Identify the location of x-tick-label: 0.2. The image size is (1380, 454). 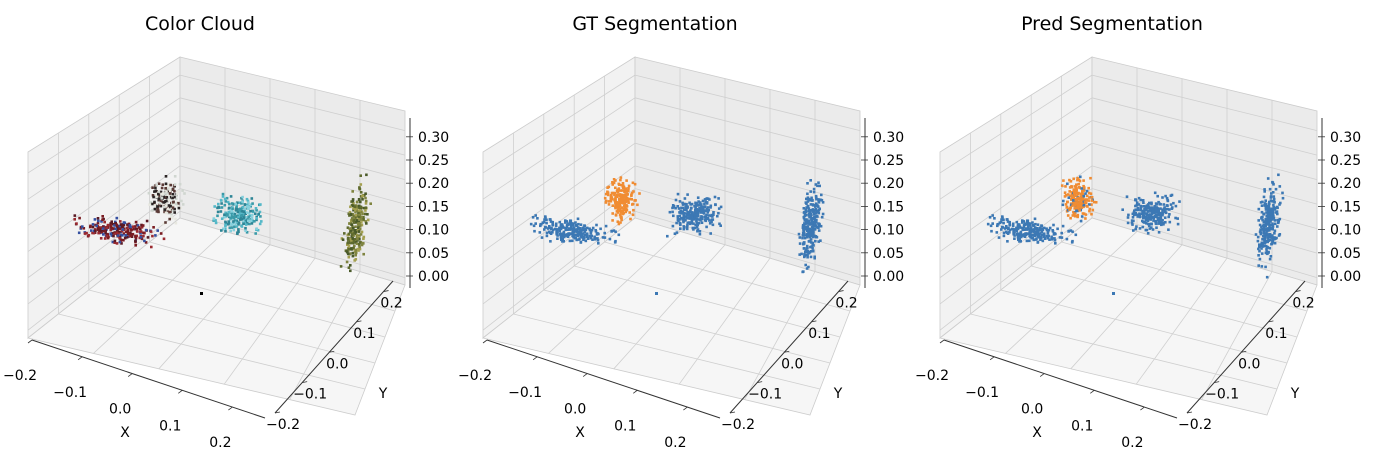
(675, 443).